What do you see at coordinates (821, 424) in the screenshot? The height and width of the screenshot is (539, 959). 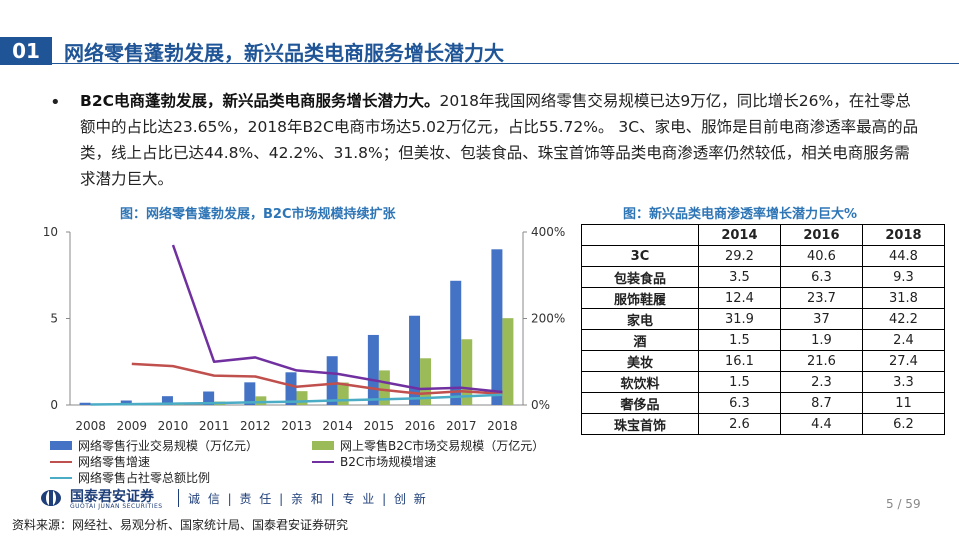 I see `table-cell: 4.4` at bounding box center [821, 424].